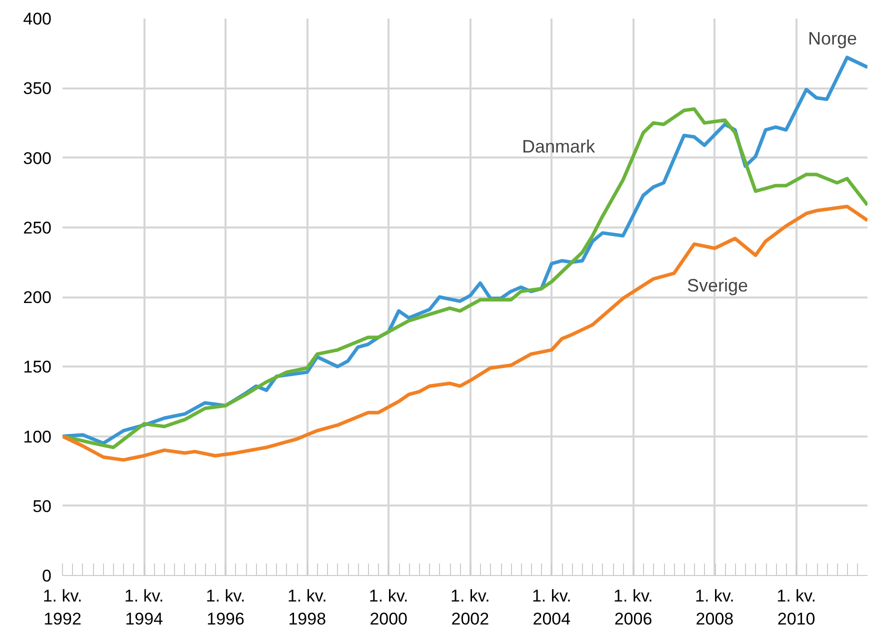 The image size is (869, 631). I want to click on y-tick-label: 250, so click(37, 228).